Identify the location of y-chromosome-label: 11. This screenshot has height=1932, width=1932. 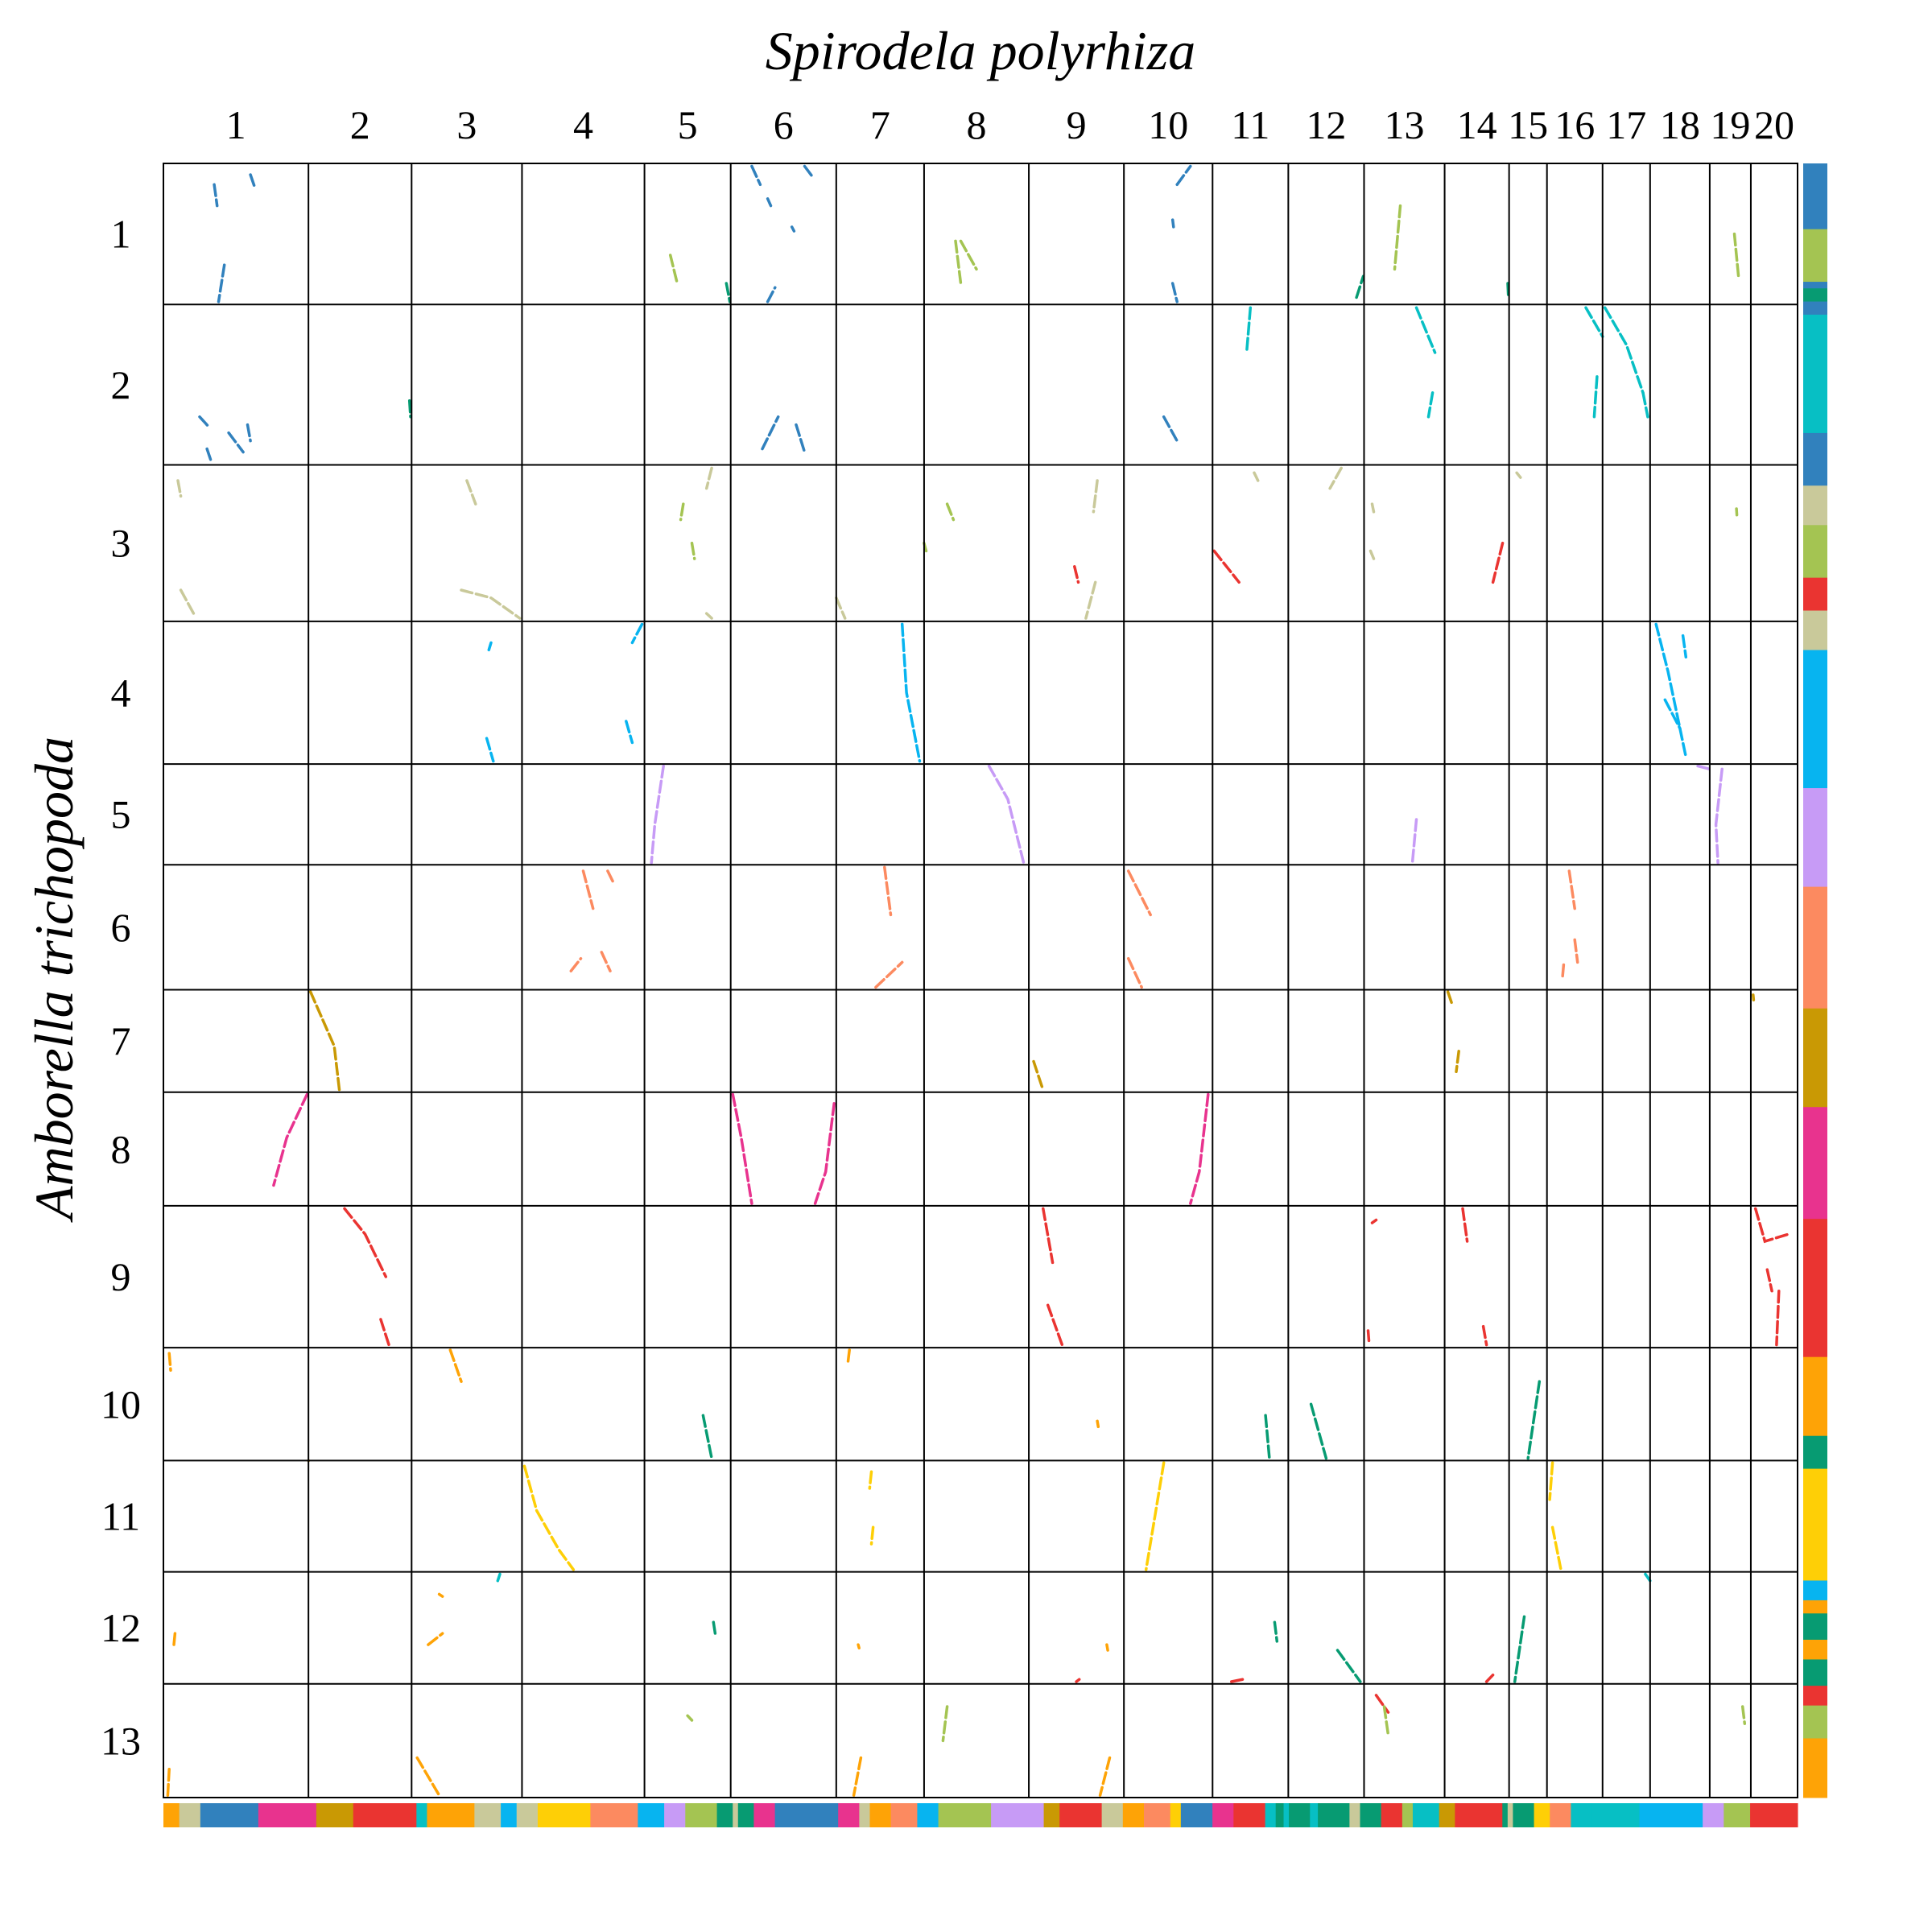
(121, 1515).